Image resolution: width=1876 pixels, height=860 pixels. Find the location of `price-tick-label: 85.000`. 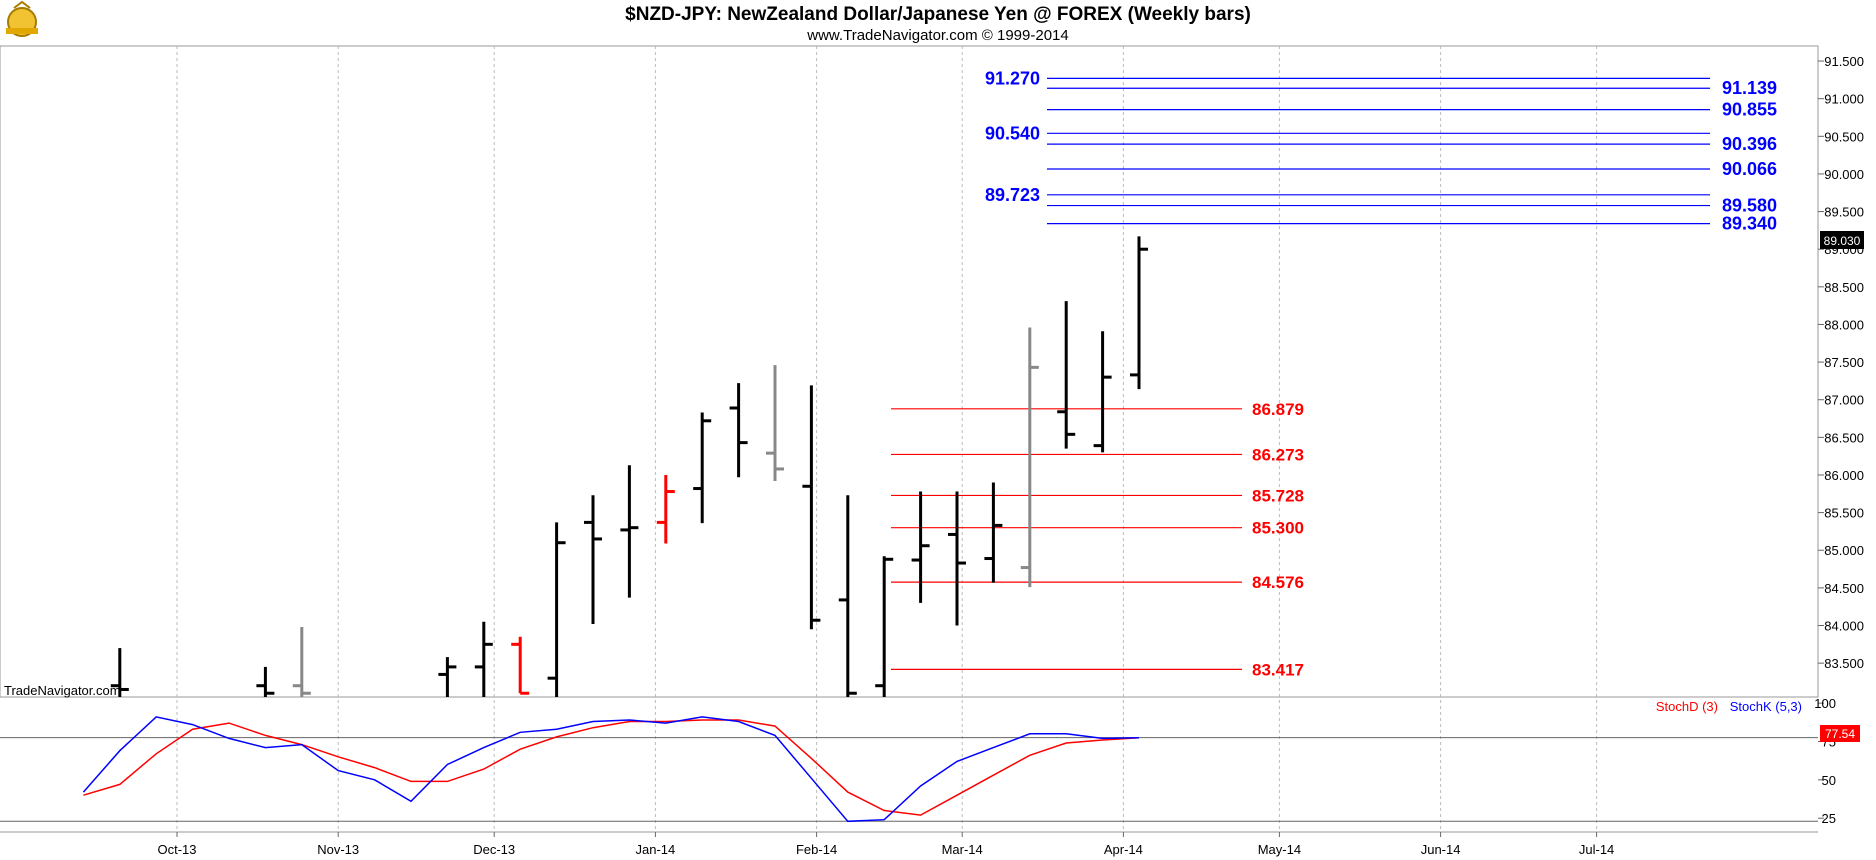

price-tick-label: 85.000 is located at coordinates (1844, 550).